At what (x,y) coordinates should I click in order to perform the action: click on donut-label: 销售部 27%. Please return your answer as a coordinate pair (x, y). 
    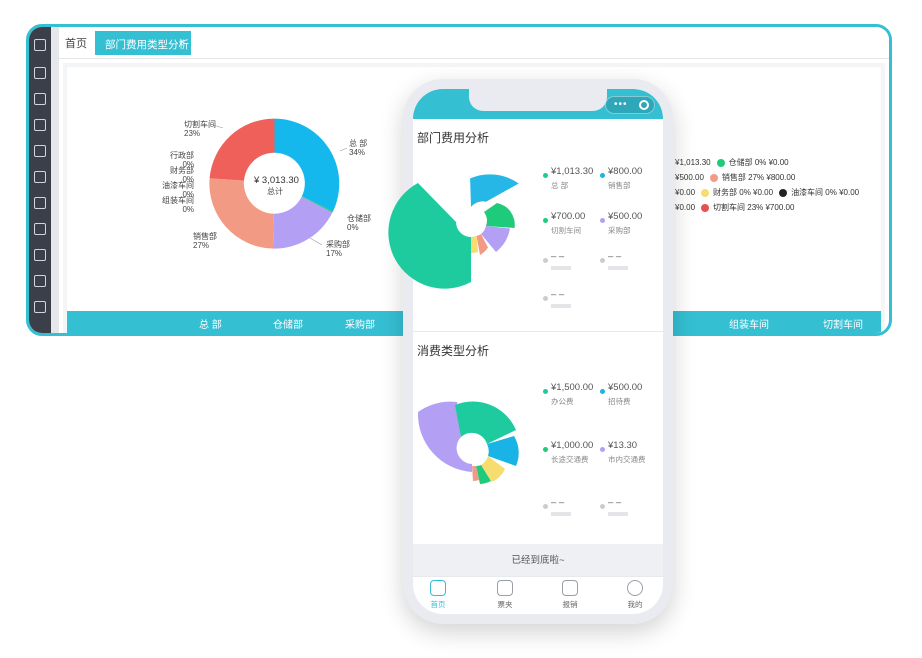
    Looking at the image, I should click on (205, 241).